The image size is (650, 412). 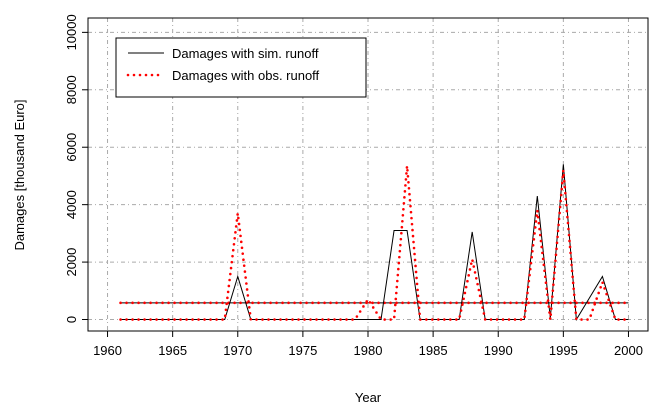 What do you see at coordinates (245, 53) in the screenshot?
I see `legend-label: Damages with sim. runoff` at bounding box center [245, 53].